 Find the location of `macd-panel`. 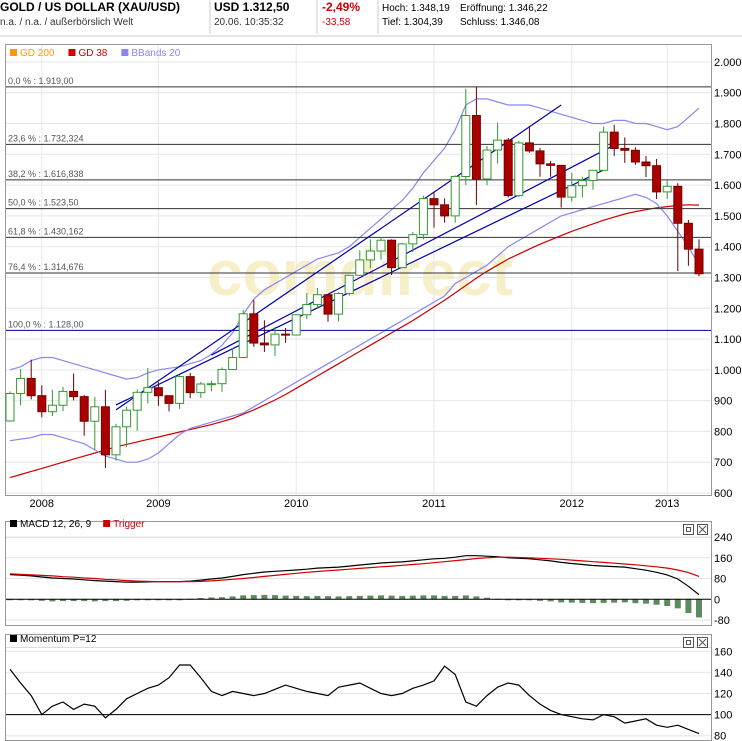

macd-panel is located at coordinates (358, 573).